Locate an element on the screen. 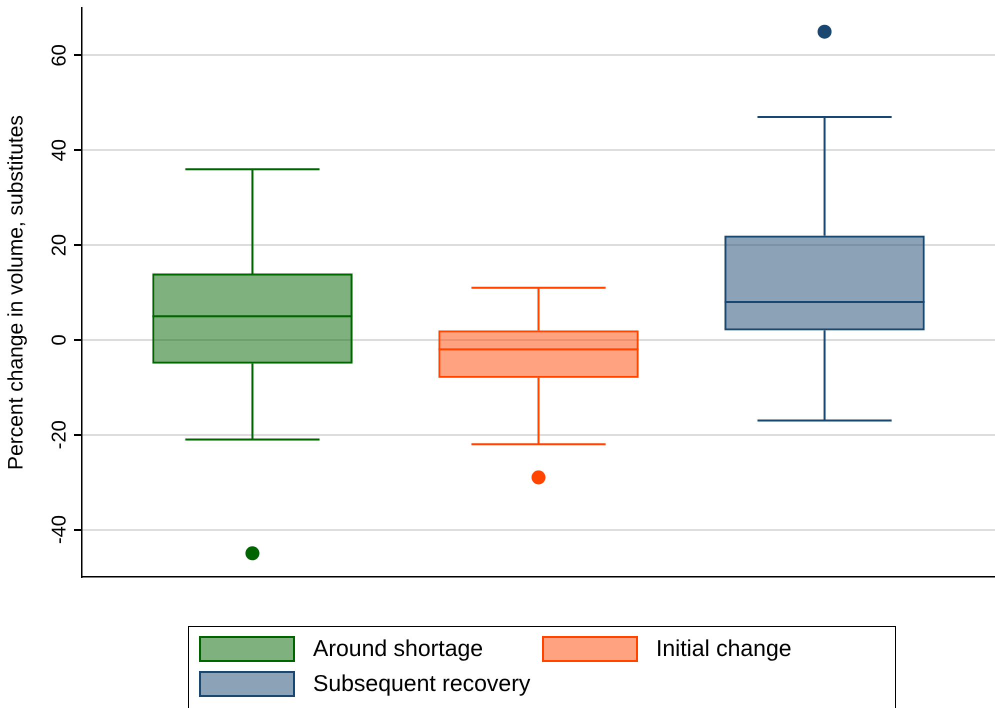 This screenshot has height=708, width=995. y-tick-label: -40 is located at coordinates (59, 529).